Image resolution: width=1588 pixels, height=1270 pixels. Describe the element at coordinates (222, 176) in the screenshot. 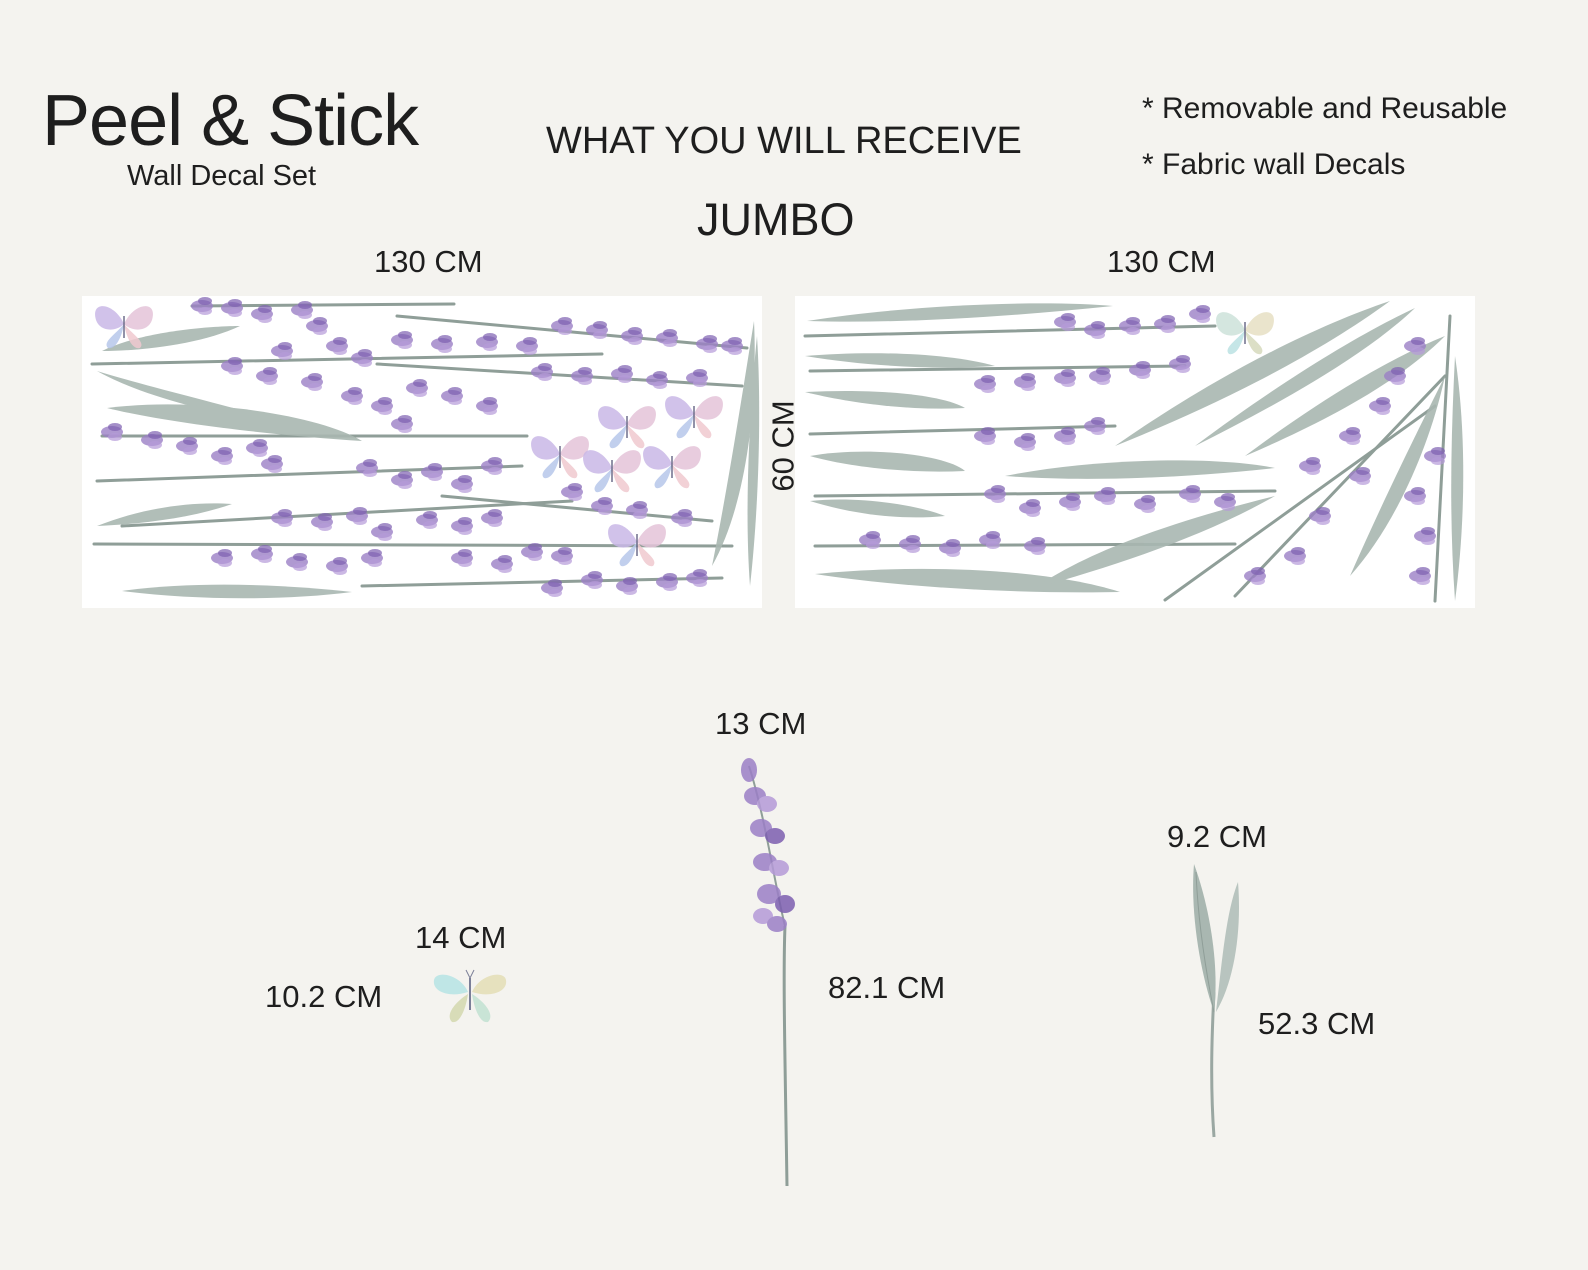

I see `brand-subtitle: Wall Decal Set` at that location.